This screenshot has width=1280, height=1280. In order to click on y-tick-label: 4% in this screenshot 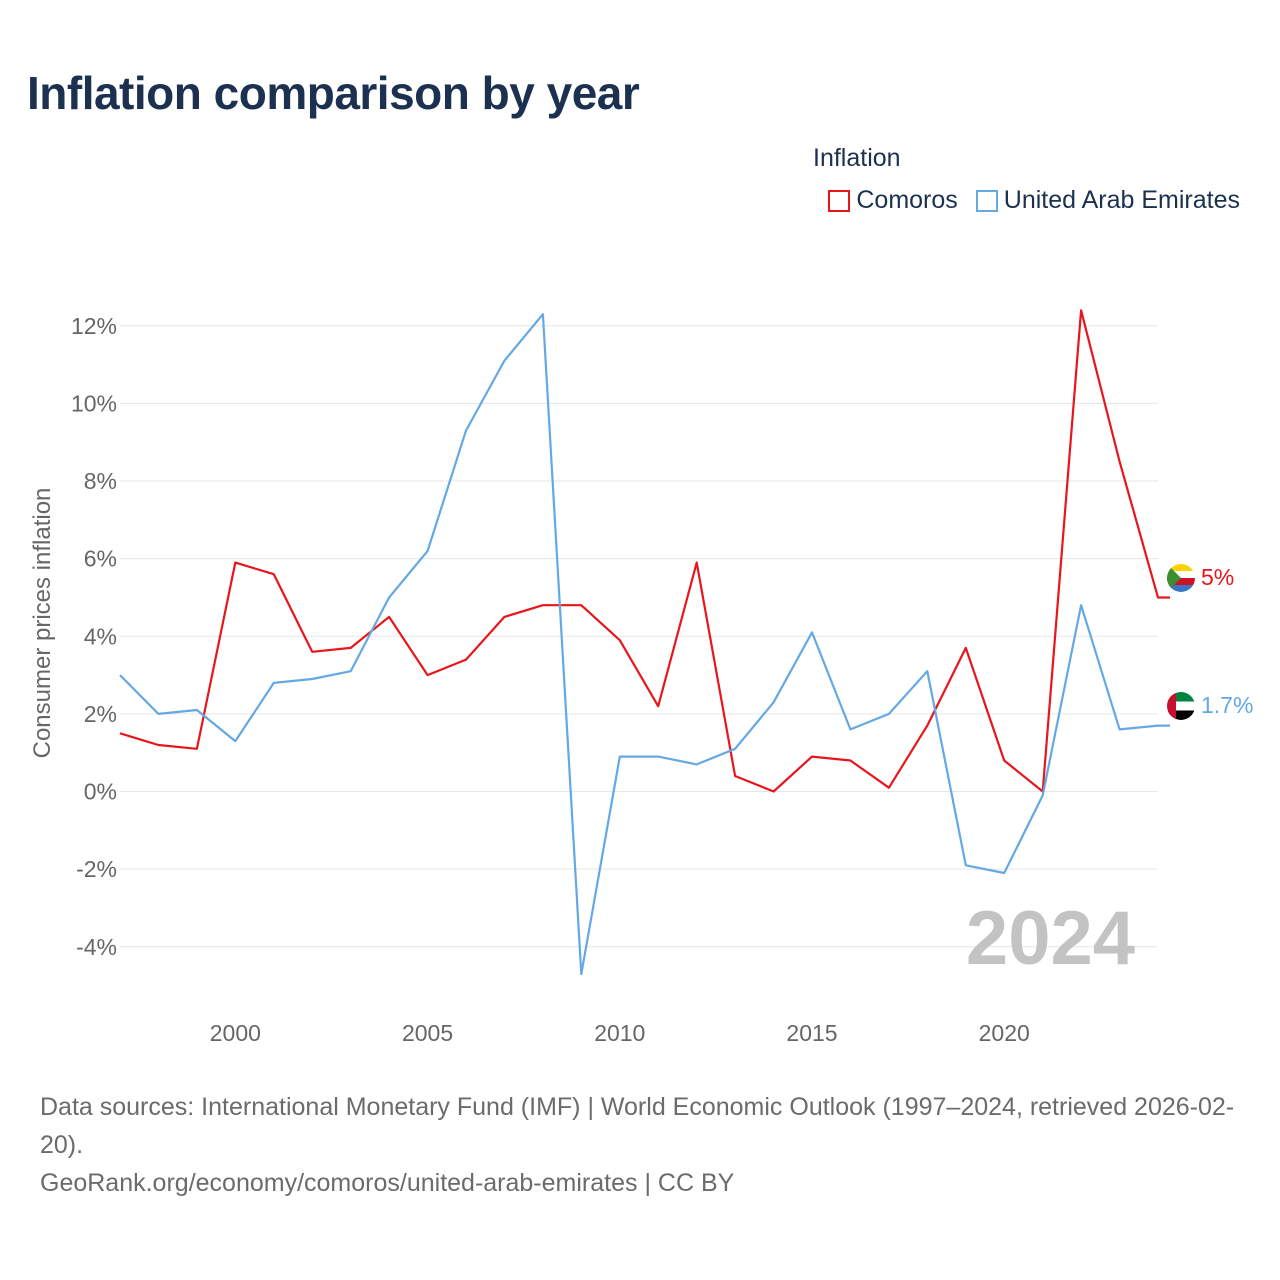, I will do `click(100, 636)`.